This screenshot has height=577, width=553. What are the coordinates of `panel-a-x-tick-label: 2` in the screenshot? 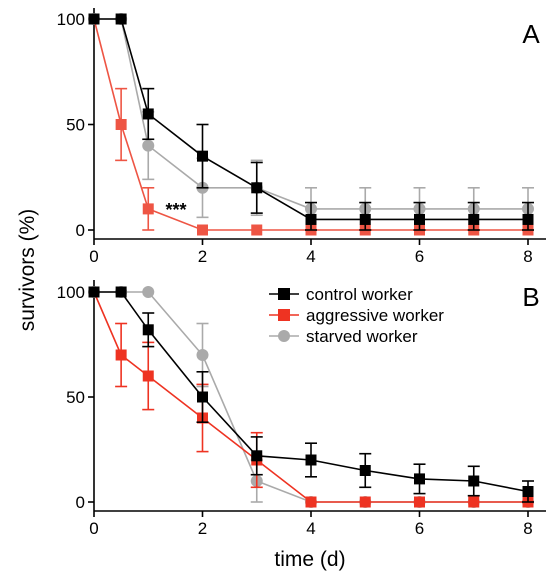 It's located at (202, 256).